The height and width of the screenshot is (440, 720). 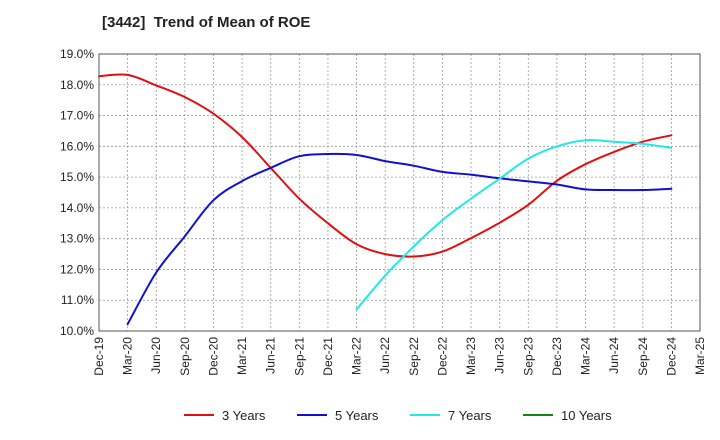 What do you see at coordinates (442, 356) in the screenshot?
I see `x-tick-label: Dec-22` at bounding box center [442, 356].